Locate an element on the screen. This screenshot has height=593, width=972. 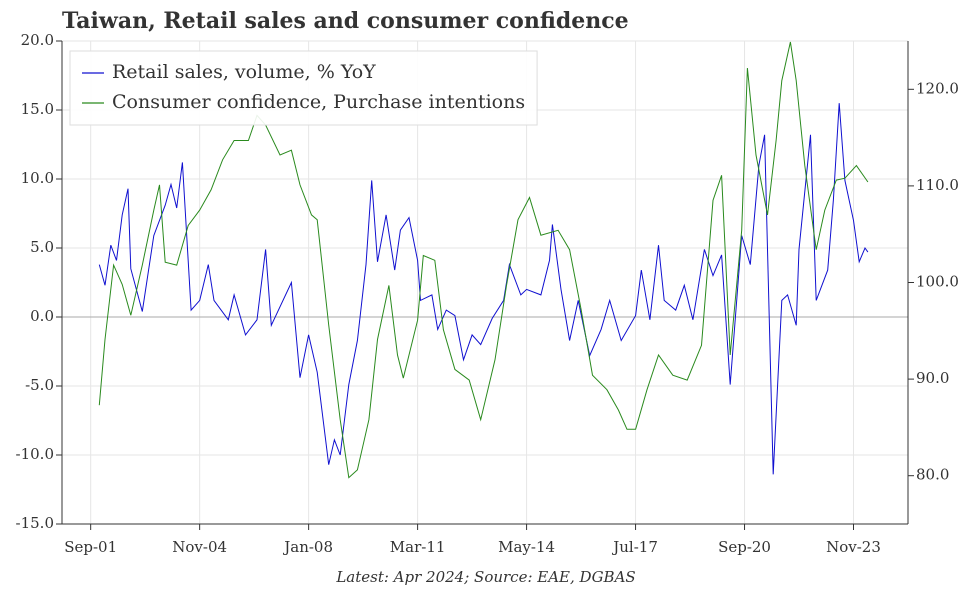
y-tick-label: -10.0 is located at coordinates (35, 454).